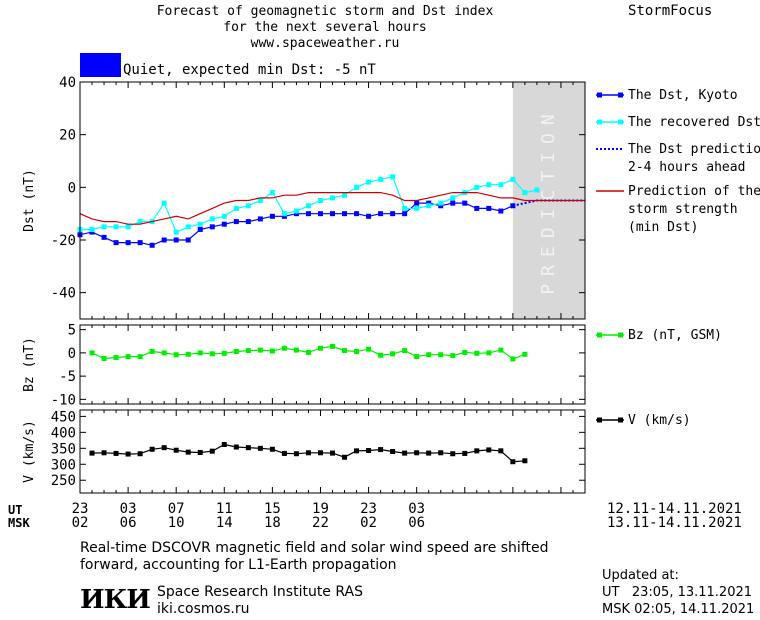 This screenshot has width=760, height=620. What do you see at coordinates (663, 227) in the screenshot?
I see `legend-label: (min Dst)` at bounding box center [663, 227].